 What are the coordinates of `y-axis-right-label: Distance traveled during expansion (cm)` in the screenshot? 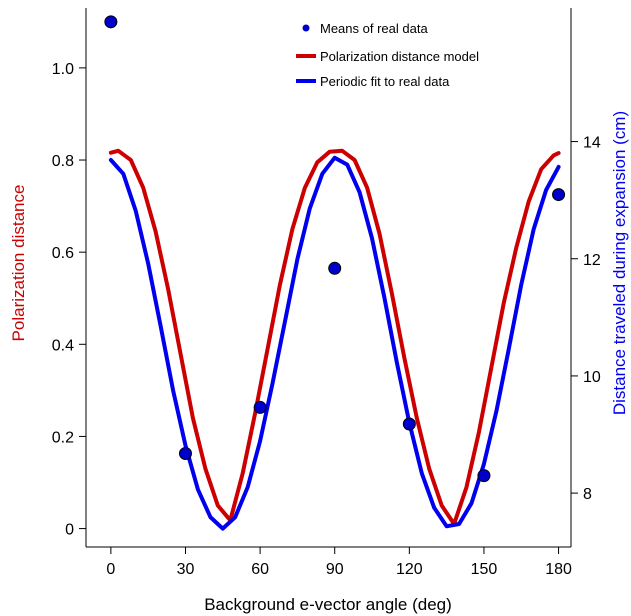 It's located at (619, 263).